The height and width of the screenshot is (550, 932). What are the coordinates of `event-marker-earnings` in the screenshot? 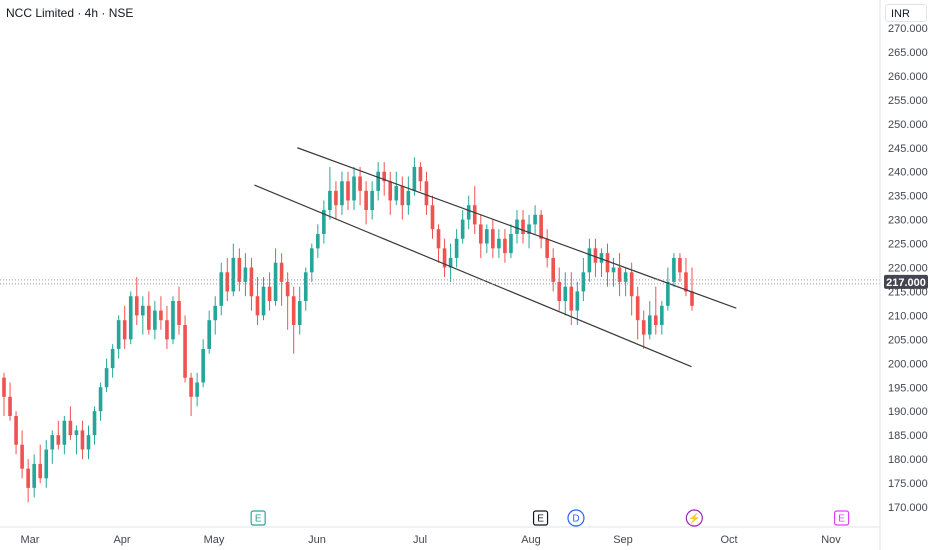 It's located at (258, 518).